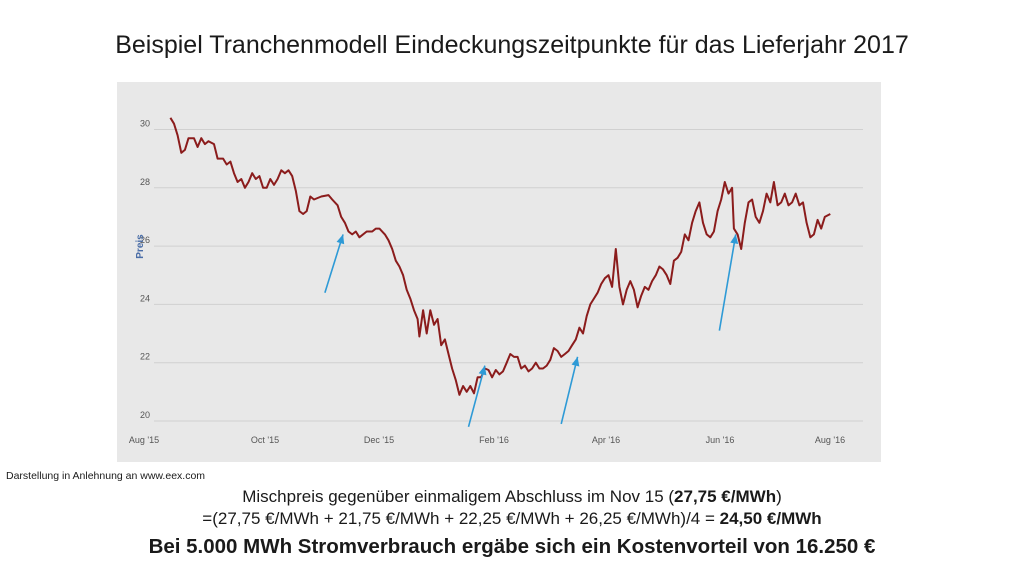 The image size is (1024, 576). What do you see at coordinates (379, 440) in the screenshot?
I see `x-tick-label: Dec '15` at bounding box center [379, 440].